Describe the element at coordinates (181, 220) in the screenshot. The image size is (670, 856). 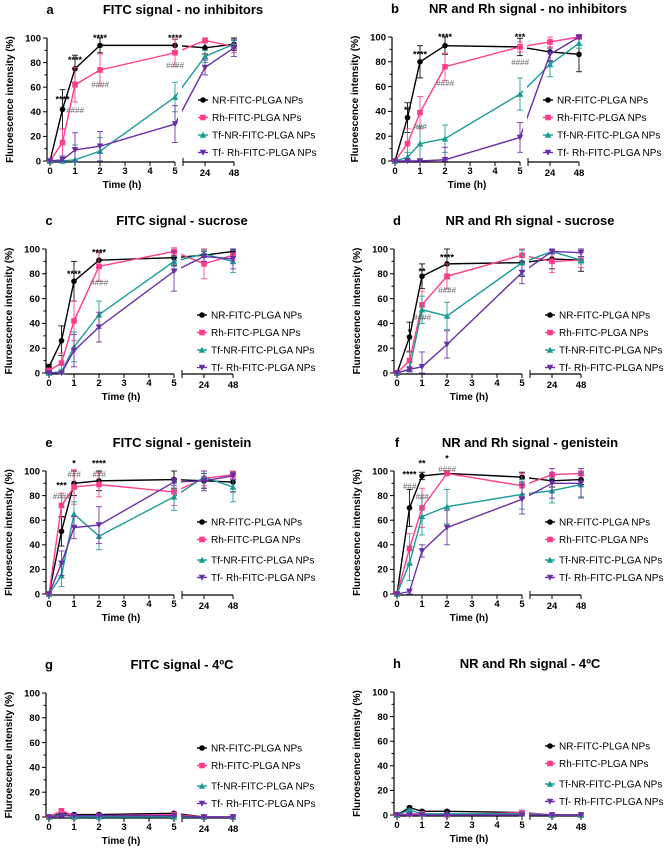
I see `panel-title: FITC signal - sucrose` at that location.